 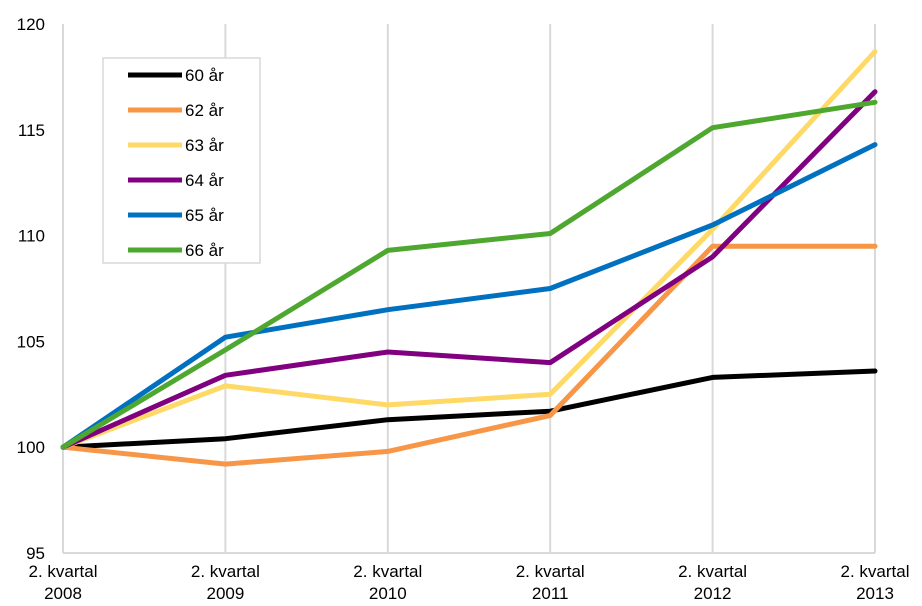 I want to click on legend-label: 65 år, so click(x=204, y=215).